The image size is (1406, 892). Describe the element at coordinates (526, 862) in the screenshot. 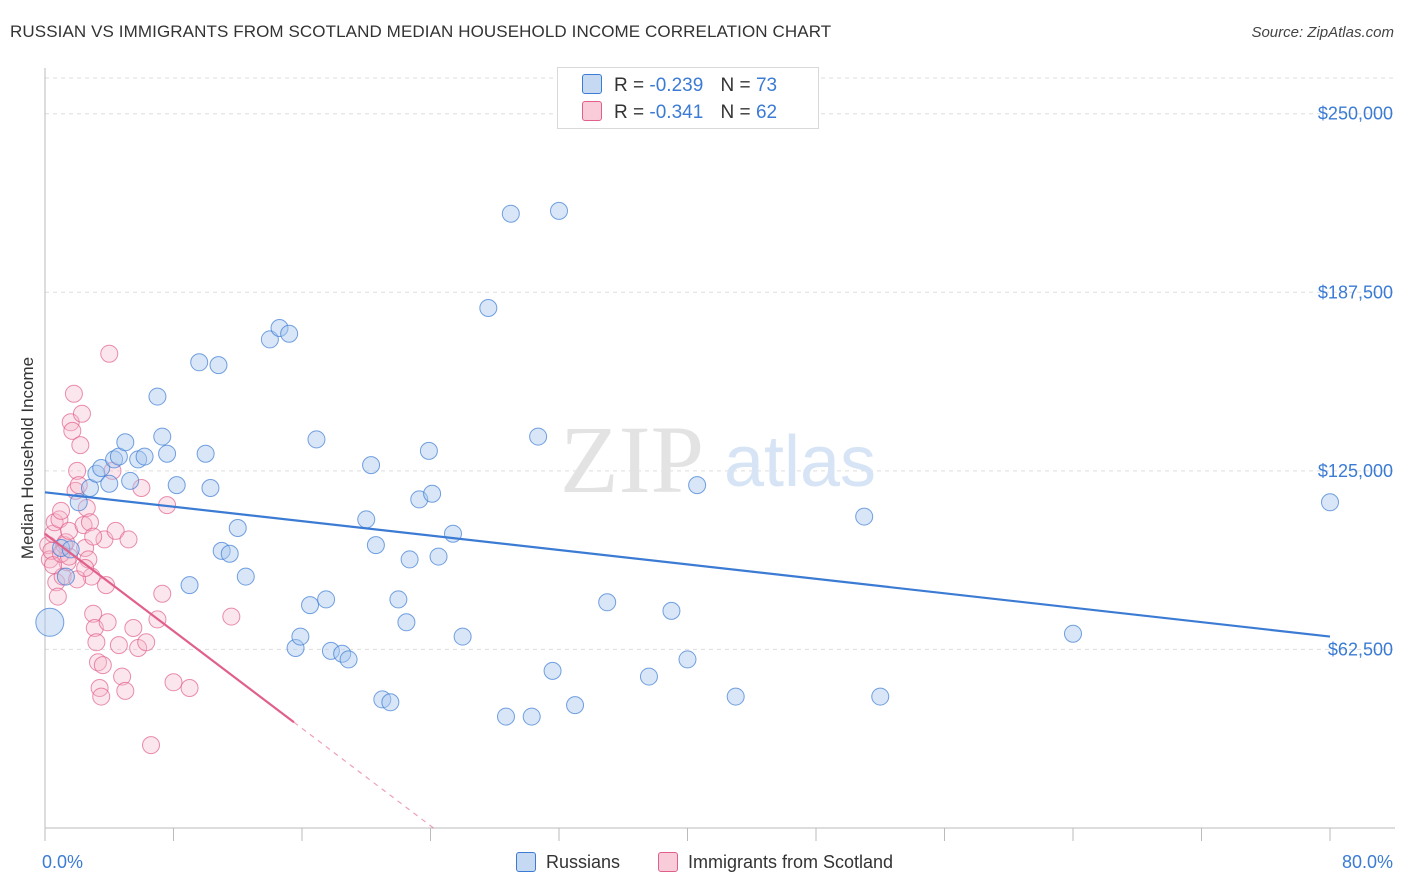

I see `bottom-legend-swatch-russians` at that location.